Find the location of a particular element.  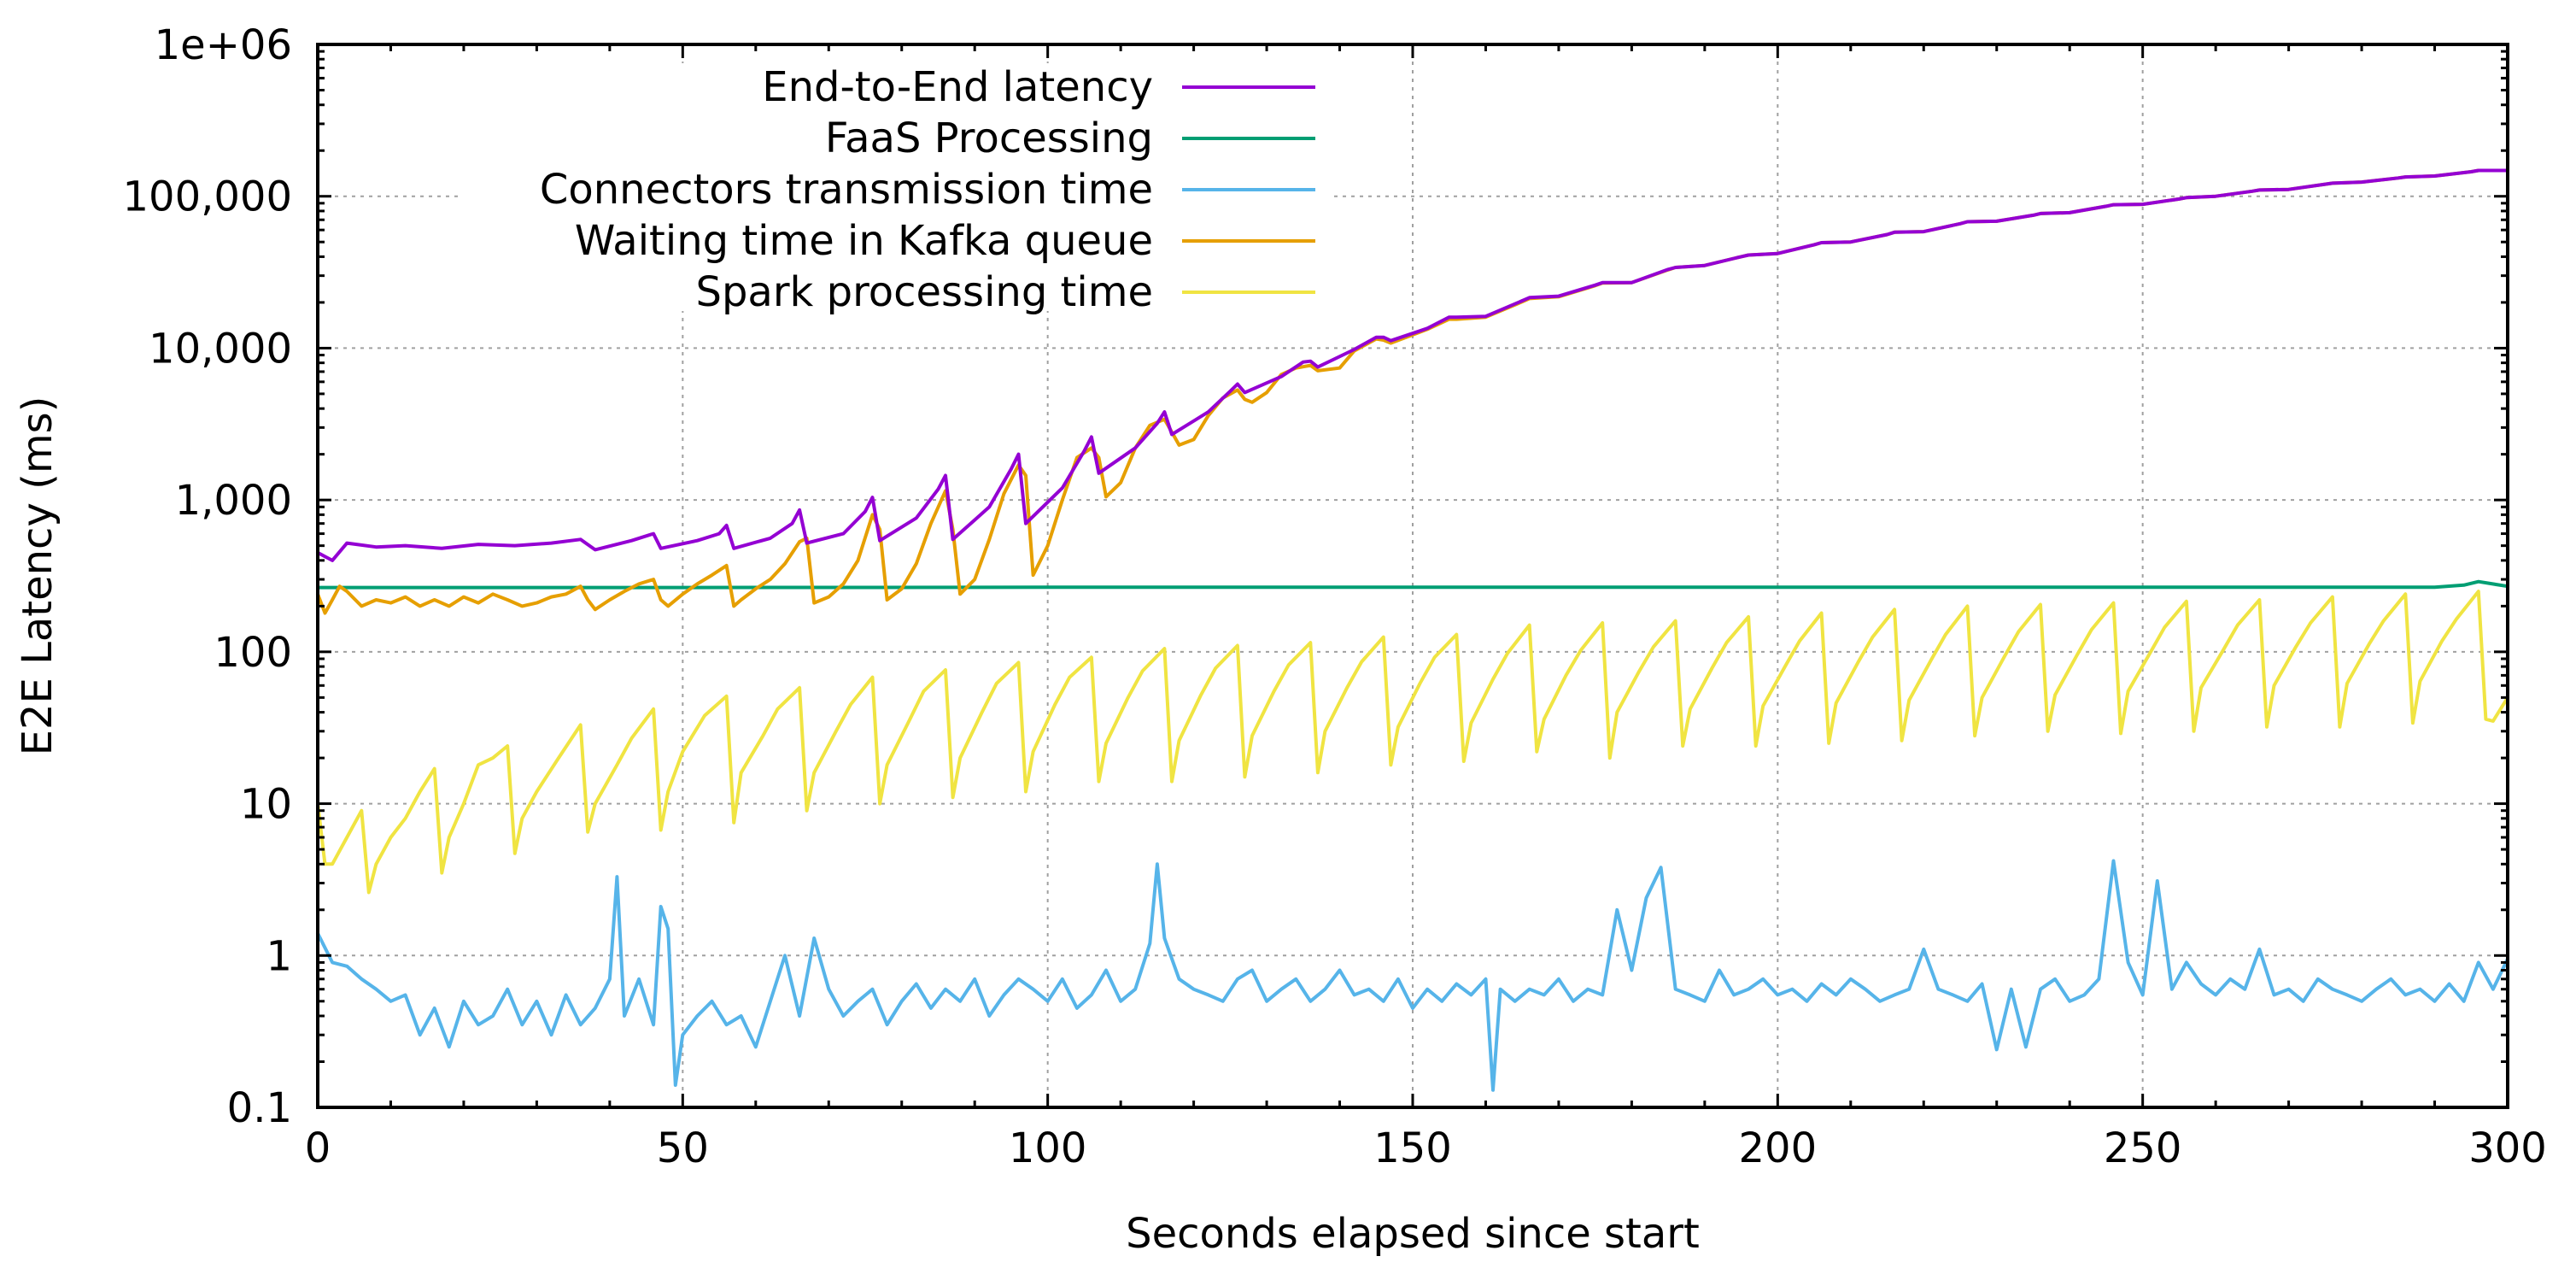

legend-label-spark-processing-time: Spark processing time is located at coordinates (924, 292).